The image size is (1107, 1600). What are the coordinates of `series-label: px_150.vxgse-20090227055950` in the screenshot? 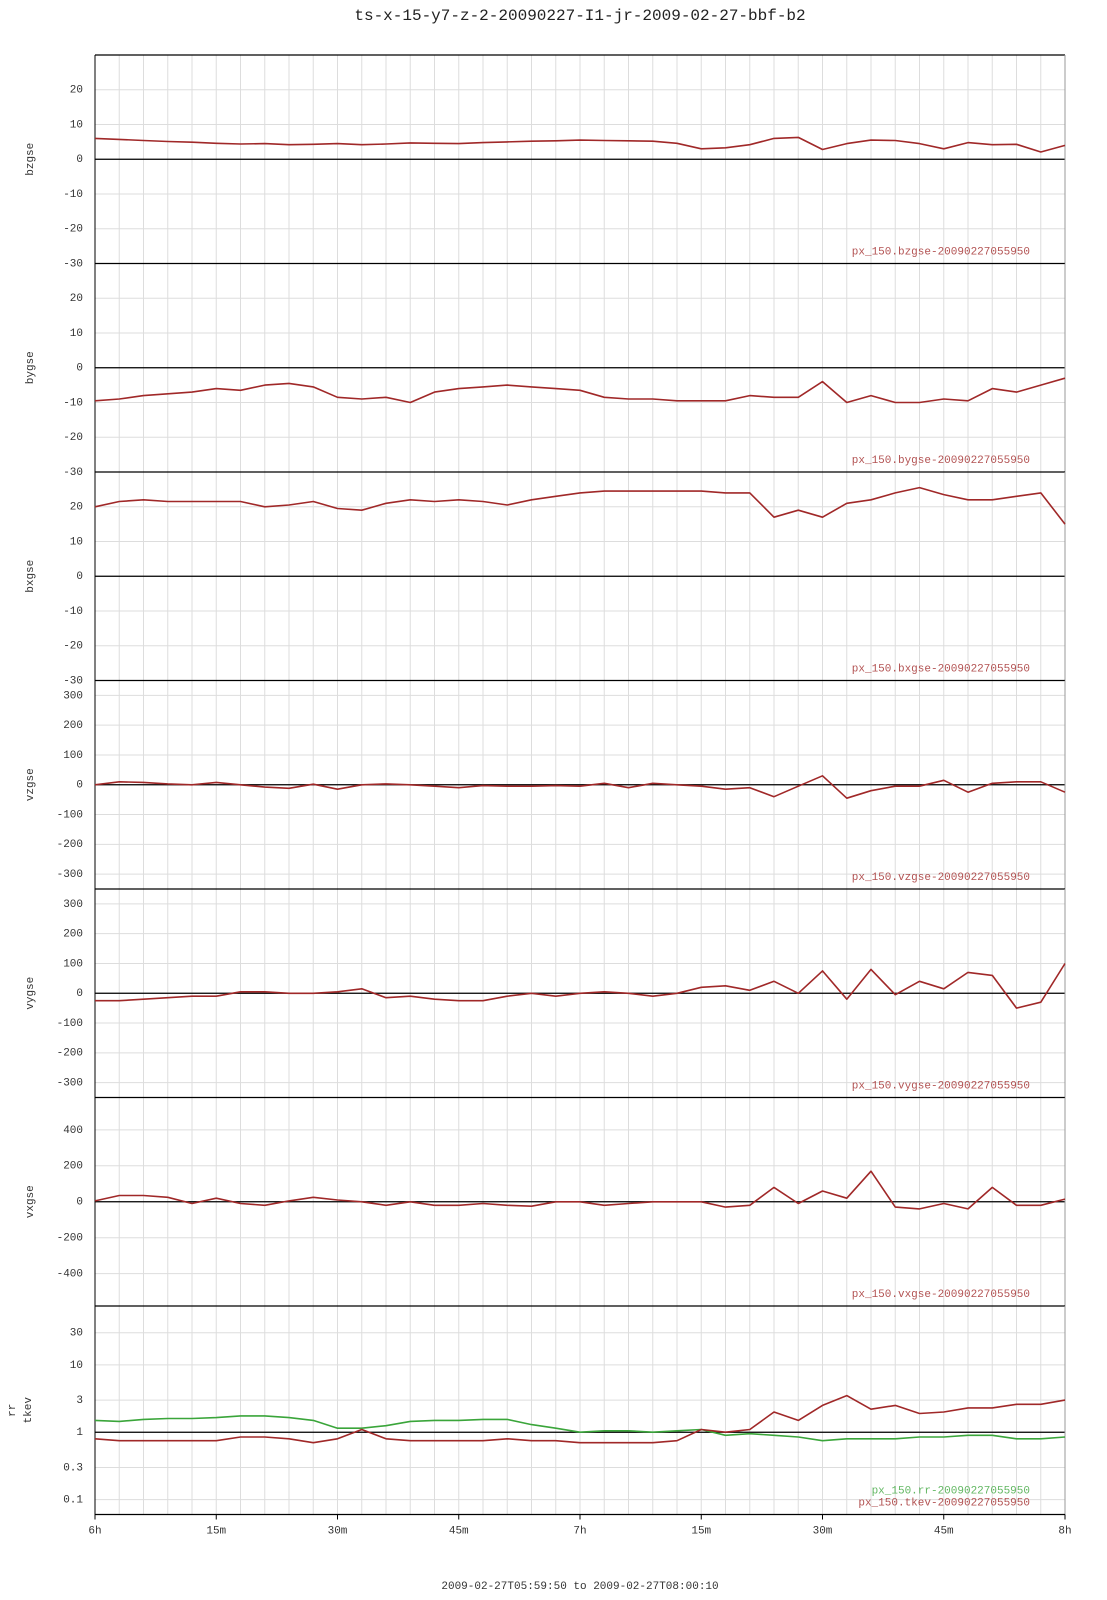 It's located at (941, 1295).